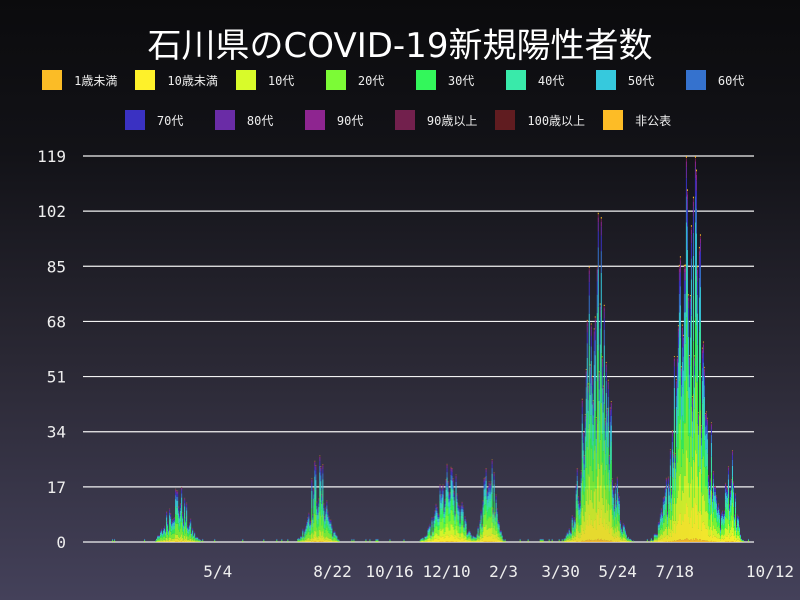  I want to click on legend-item: 30代, so click(451, 80).